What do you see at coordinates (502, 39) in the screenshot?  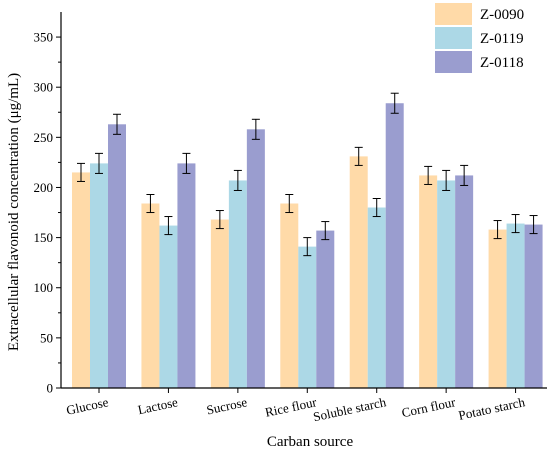 I see `legend-label: Z-0119` at bounding box center [502, 39].